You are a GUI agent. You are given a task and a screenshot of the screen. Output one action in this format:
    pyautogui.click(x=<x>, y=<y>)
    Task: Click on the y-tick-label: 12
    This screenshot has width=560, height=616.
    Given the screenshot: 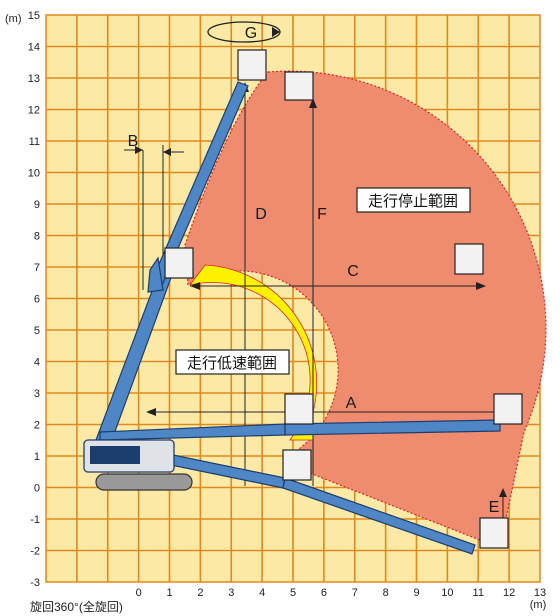 What is the action you would take?
    pyautogui.click(x=34, y=111)
    